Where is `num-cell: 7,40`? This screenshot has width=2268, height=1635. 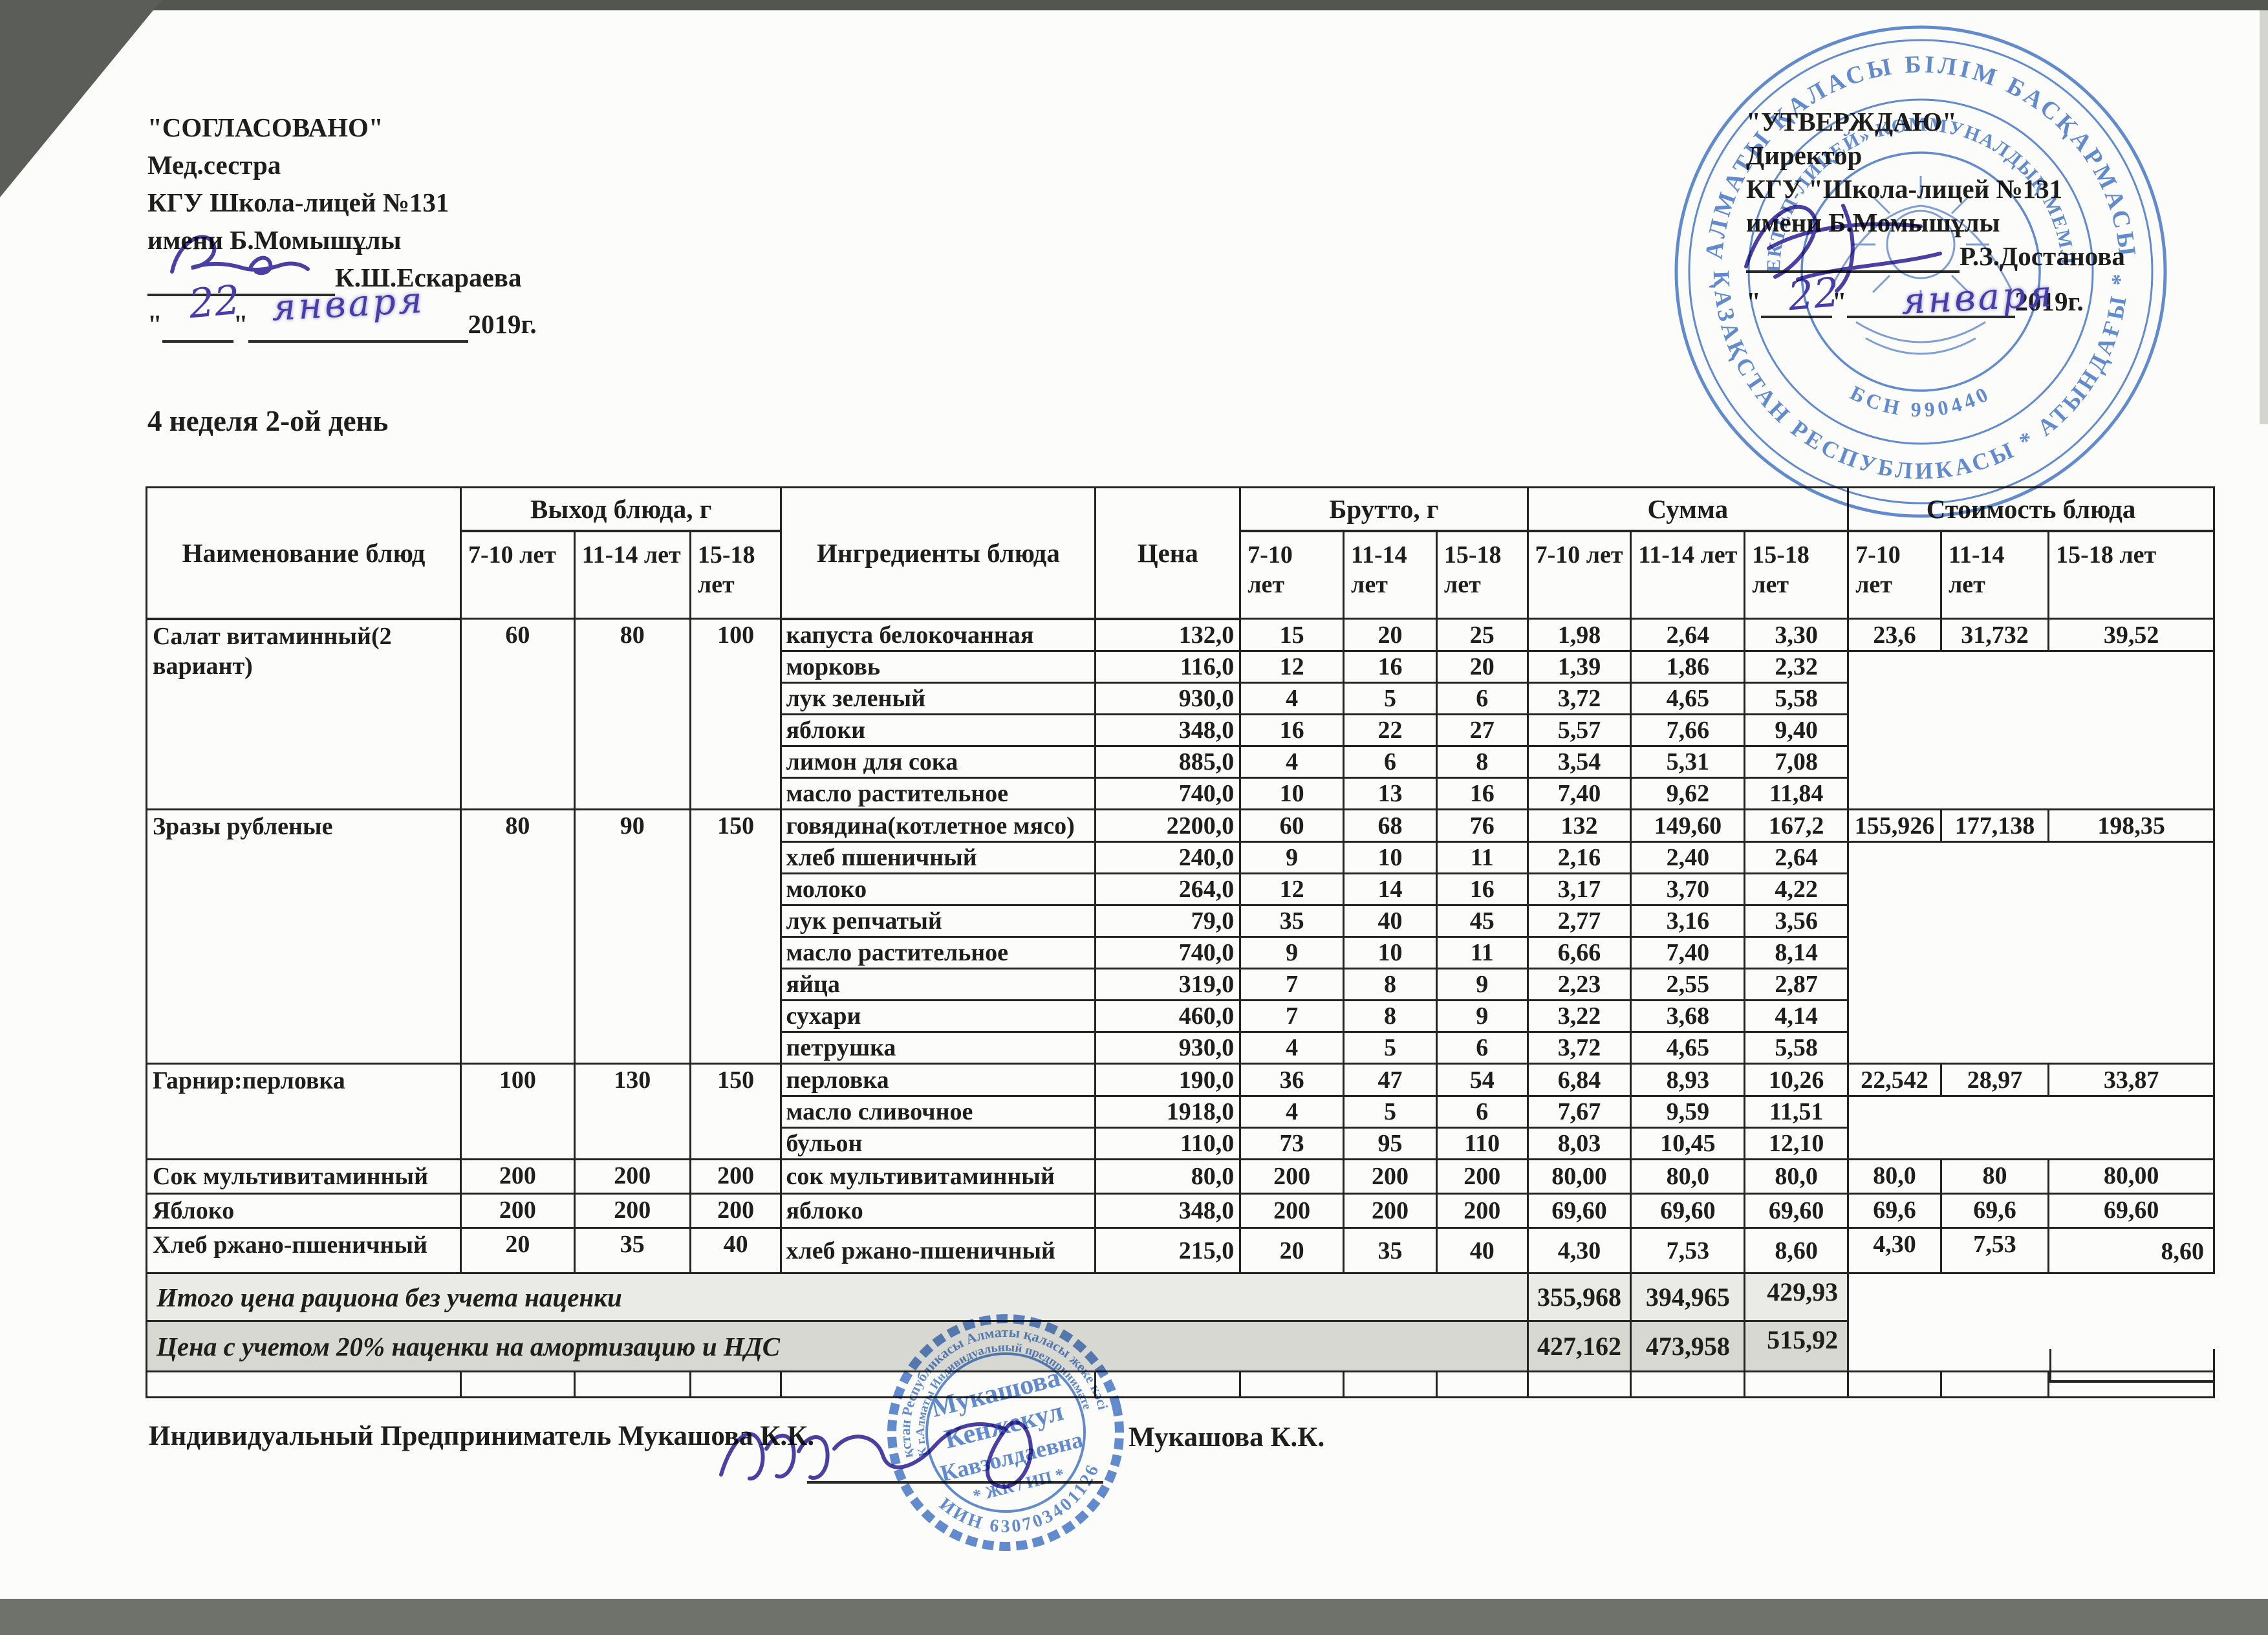 num-cell: 7,40 is located at coordinates (1688, 952).